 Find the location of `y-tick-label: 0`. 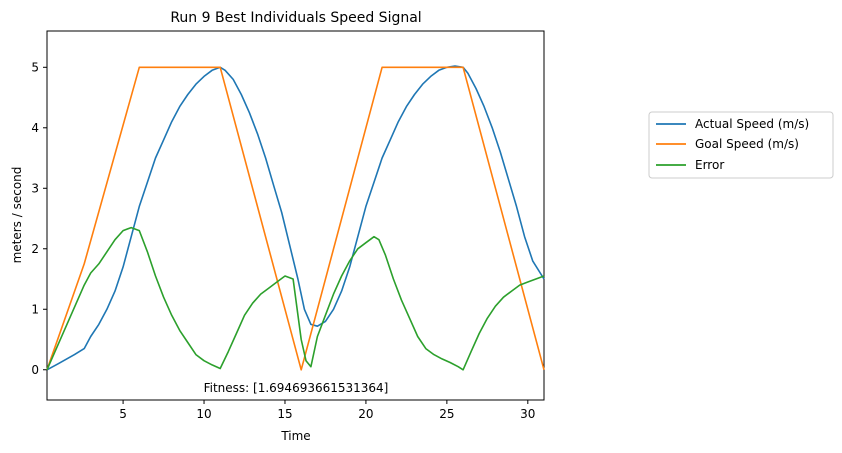

y-tick-label: 0 is located at coordinates (35, 370).